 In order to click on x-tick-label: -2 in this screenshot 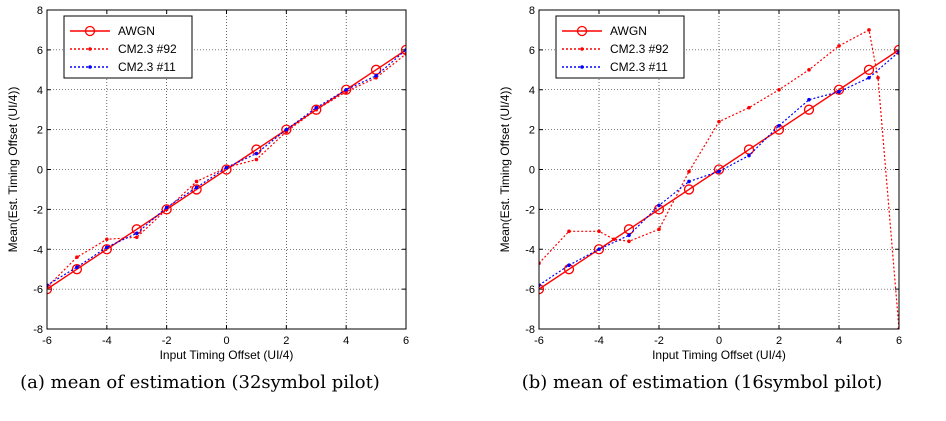, I will do `click(659, 341)`.